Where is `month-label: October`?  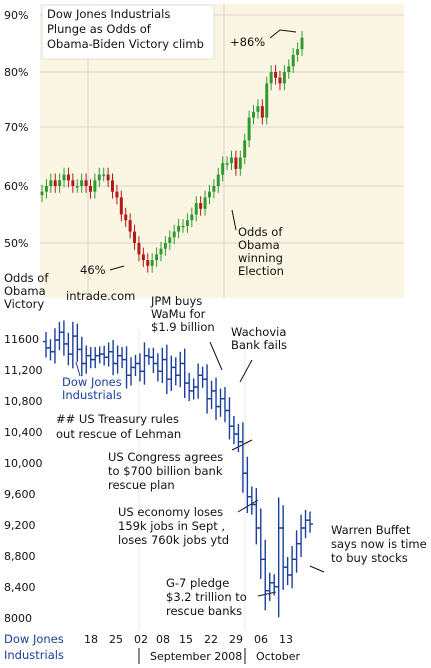 month-label: October is located at coordinates (278, 656).